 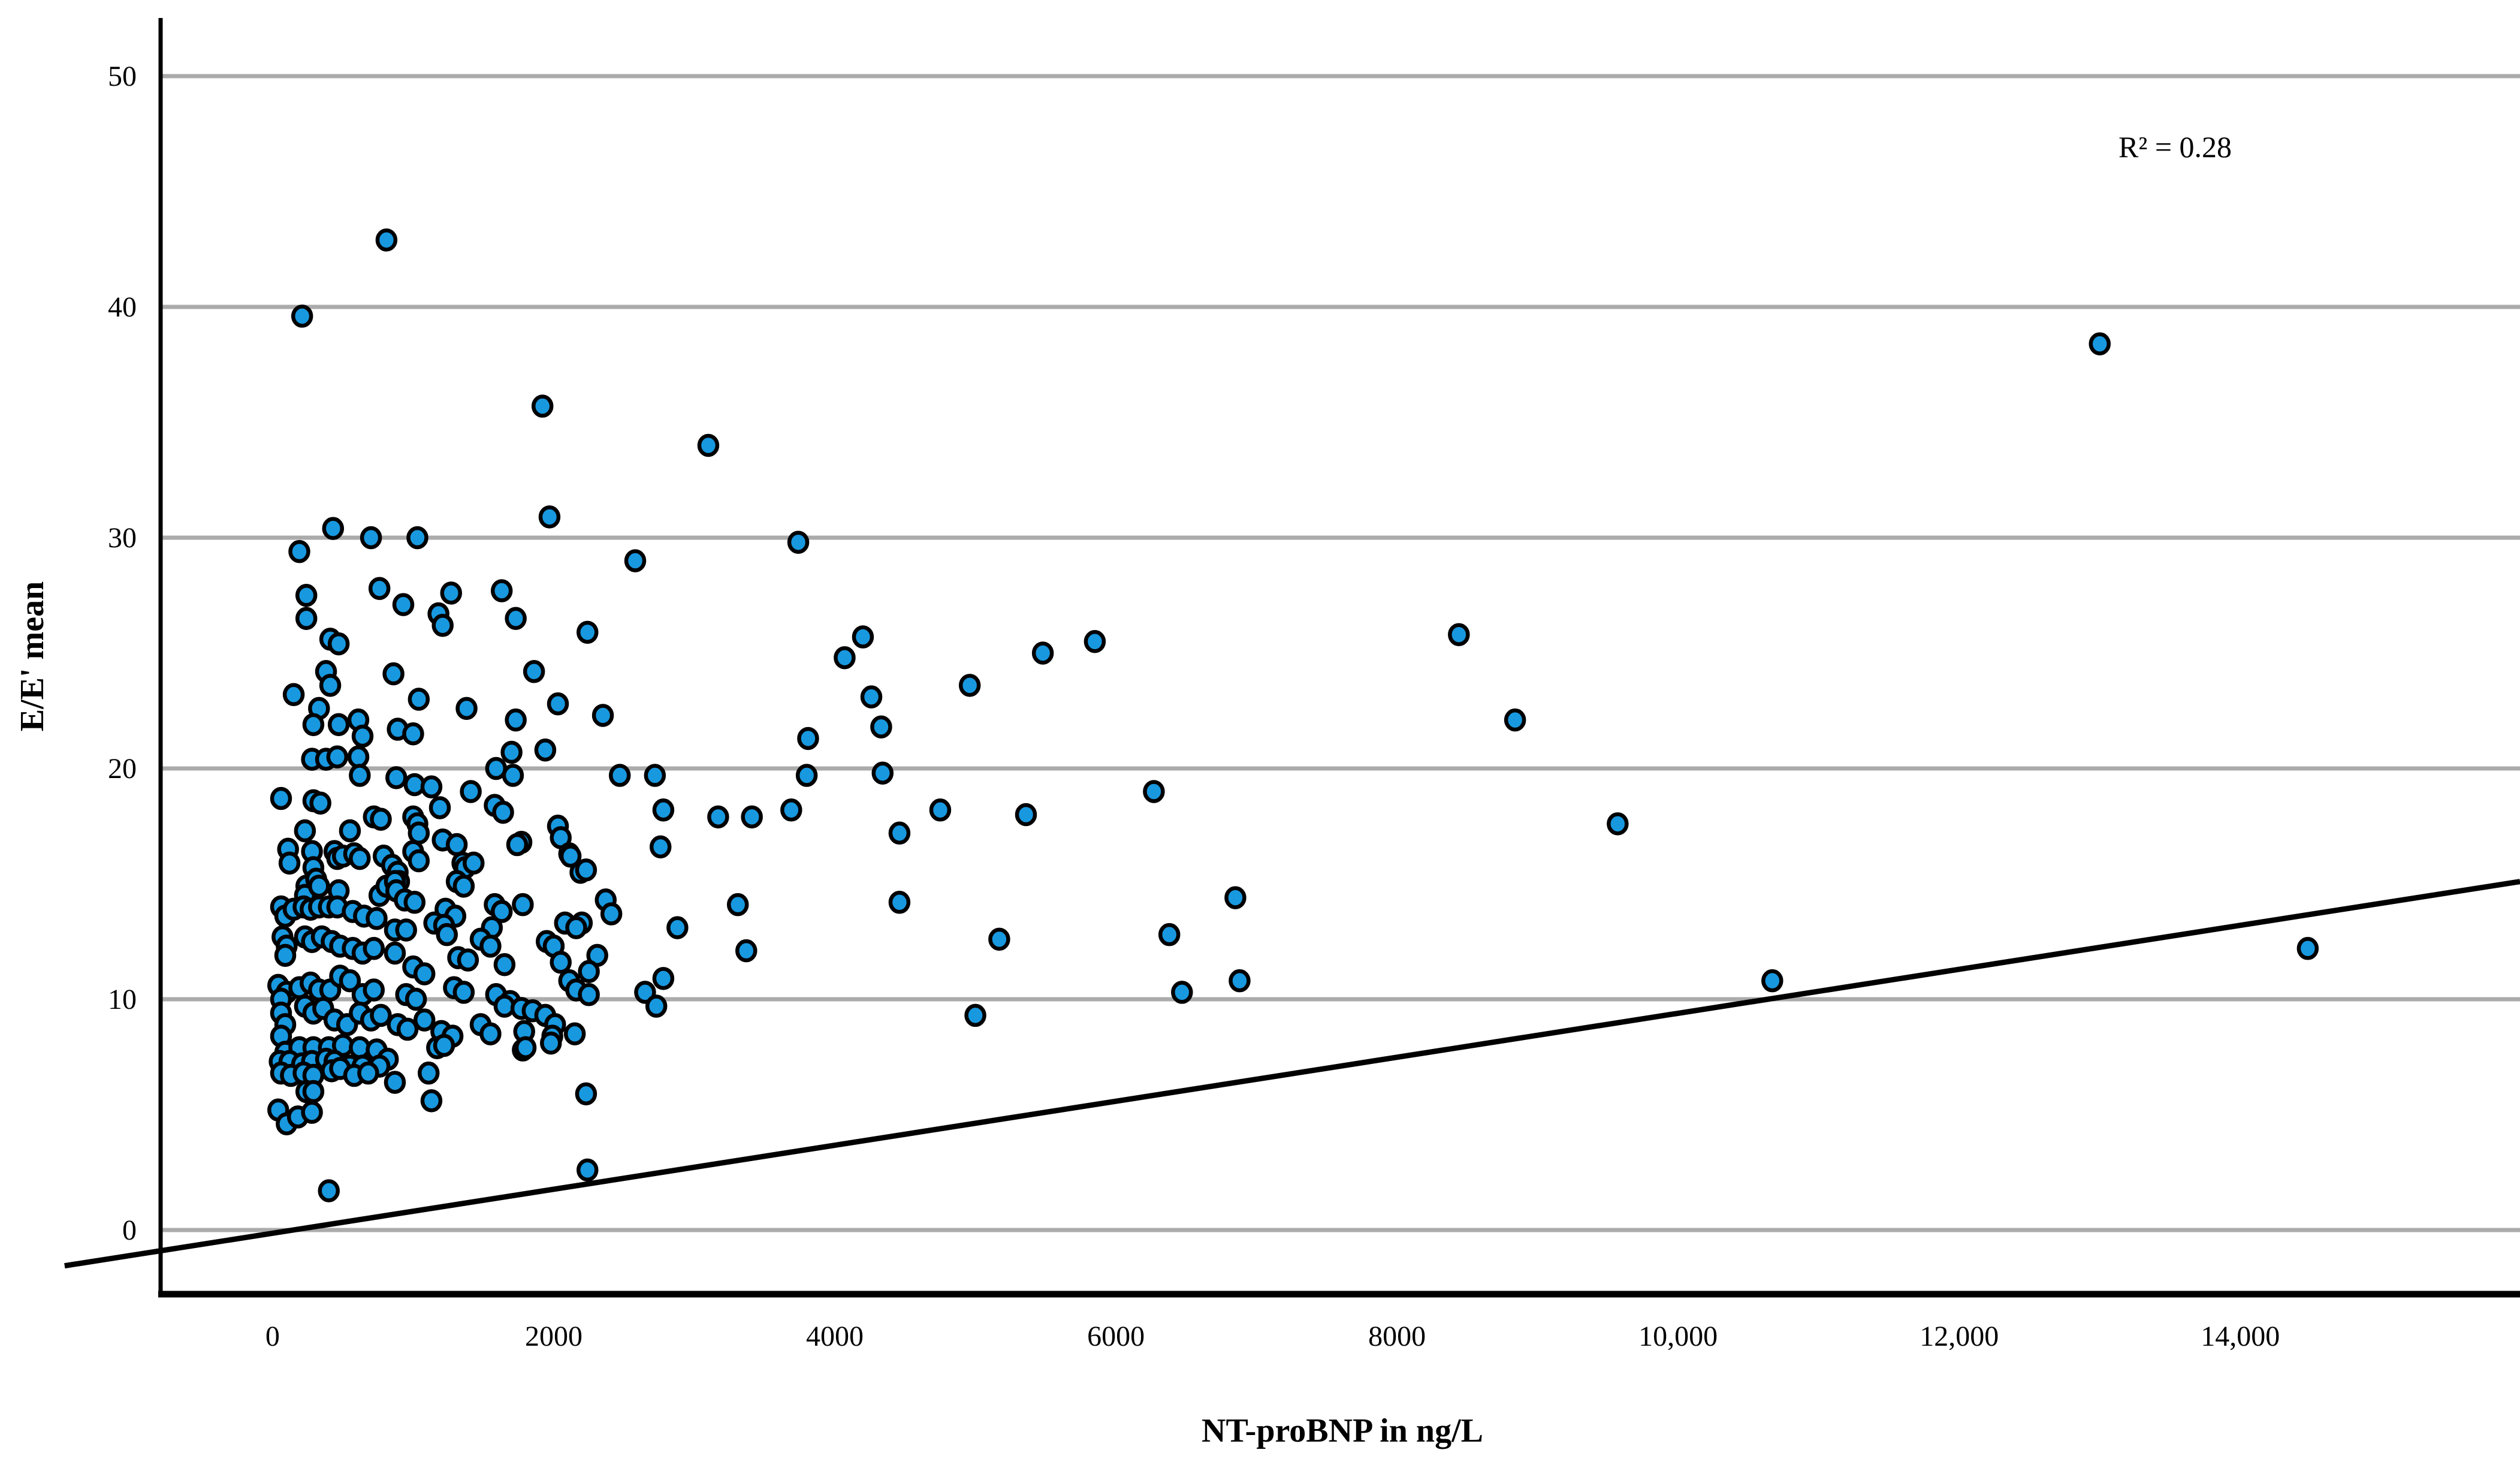 What do you see at coordinates (1959, 1336) in the screenshot?
I see `svg-text: 12,000` at bounding box center [1959, 1336].